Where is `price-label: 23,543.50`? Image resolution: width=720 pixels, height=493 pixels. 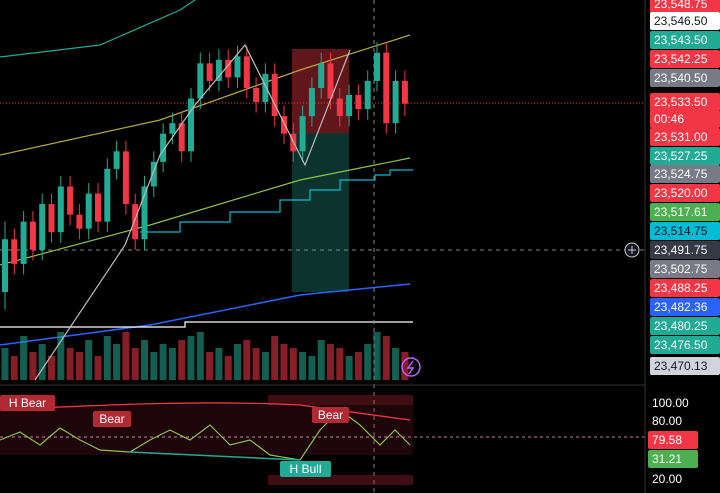
price-label: 23,543.50 is located at coordinates (681, 40).